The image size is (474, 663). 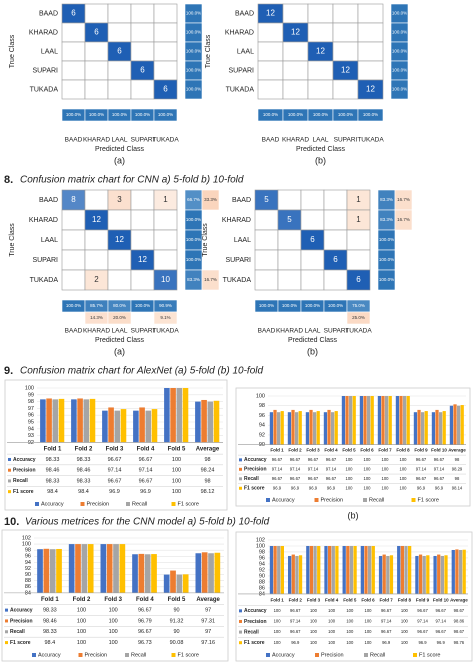 I want to click on y-axis-label: True Class, so click(x=205, y=240).